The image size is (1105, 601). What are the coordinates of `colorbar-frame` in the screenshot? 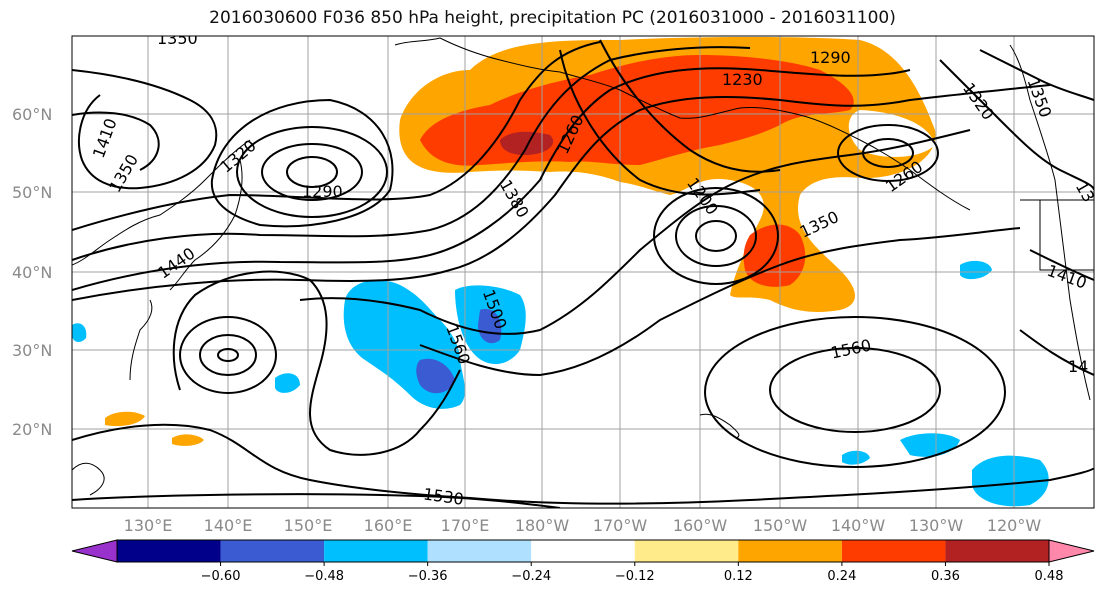 It's located at (583, 551).